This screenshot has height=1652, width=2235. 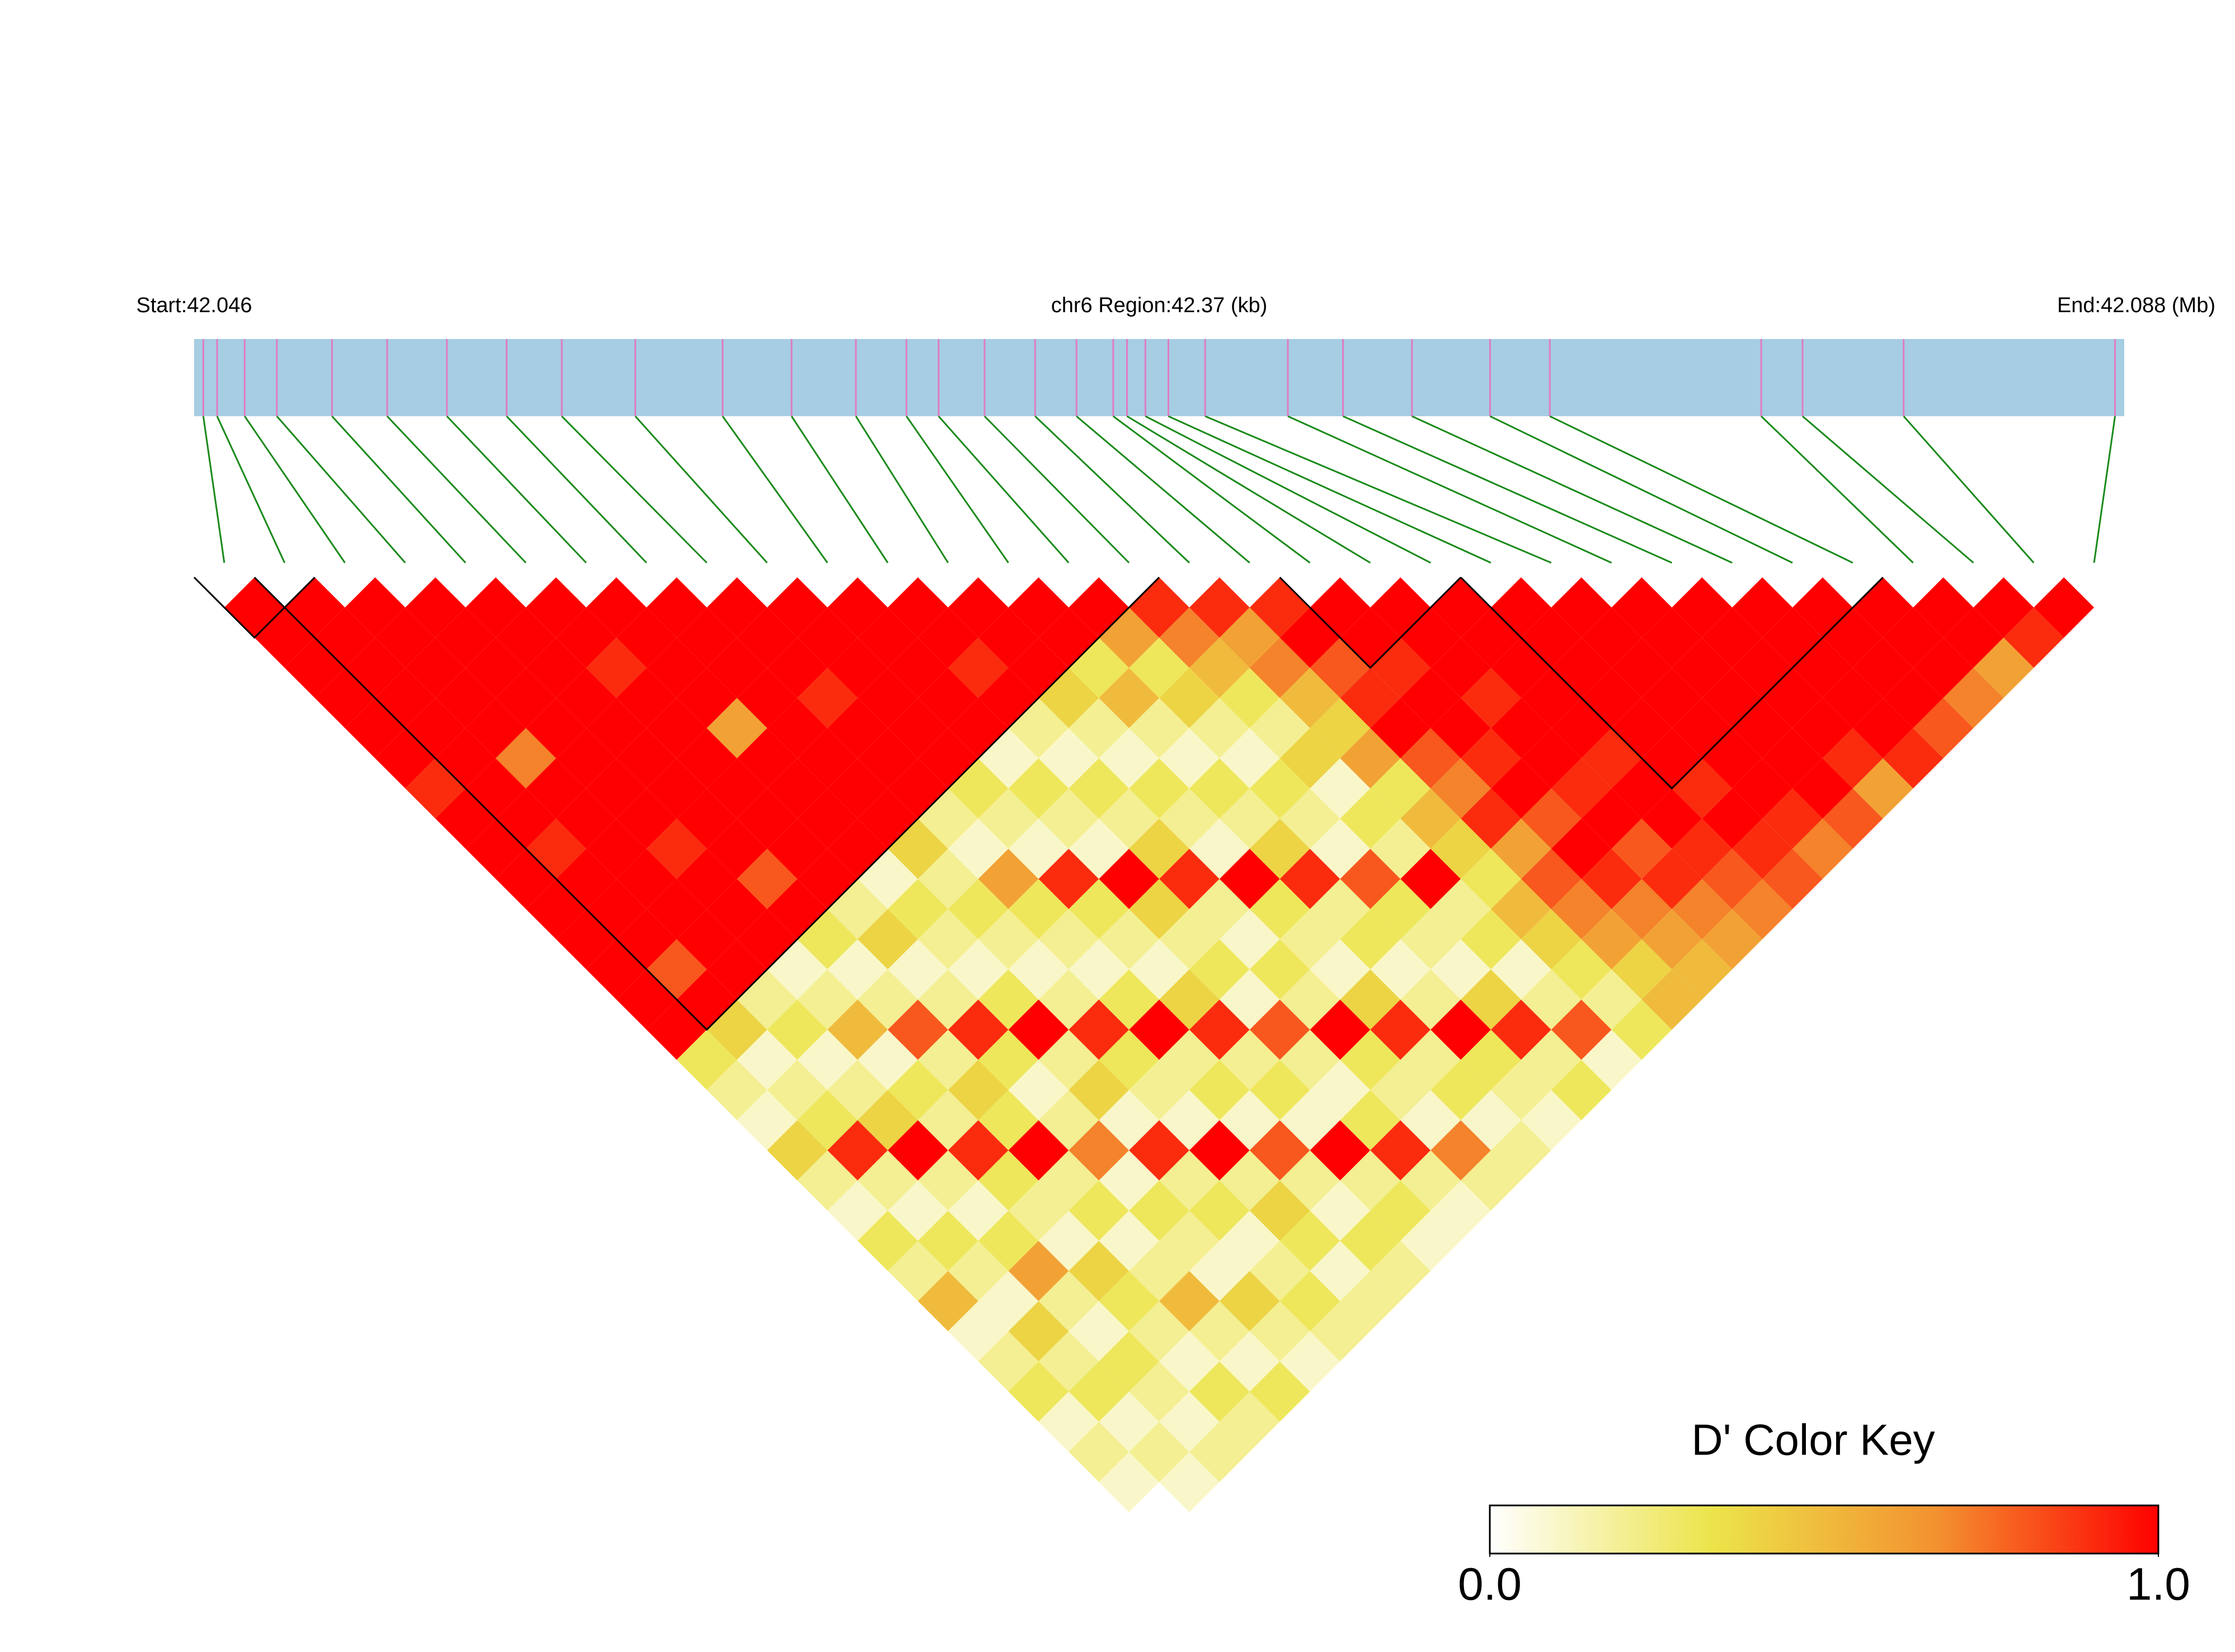 I want to click on region-label: chr6 Region:42.37 (kb), so click(x=1159, y=306).